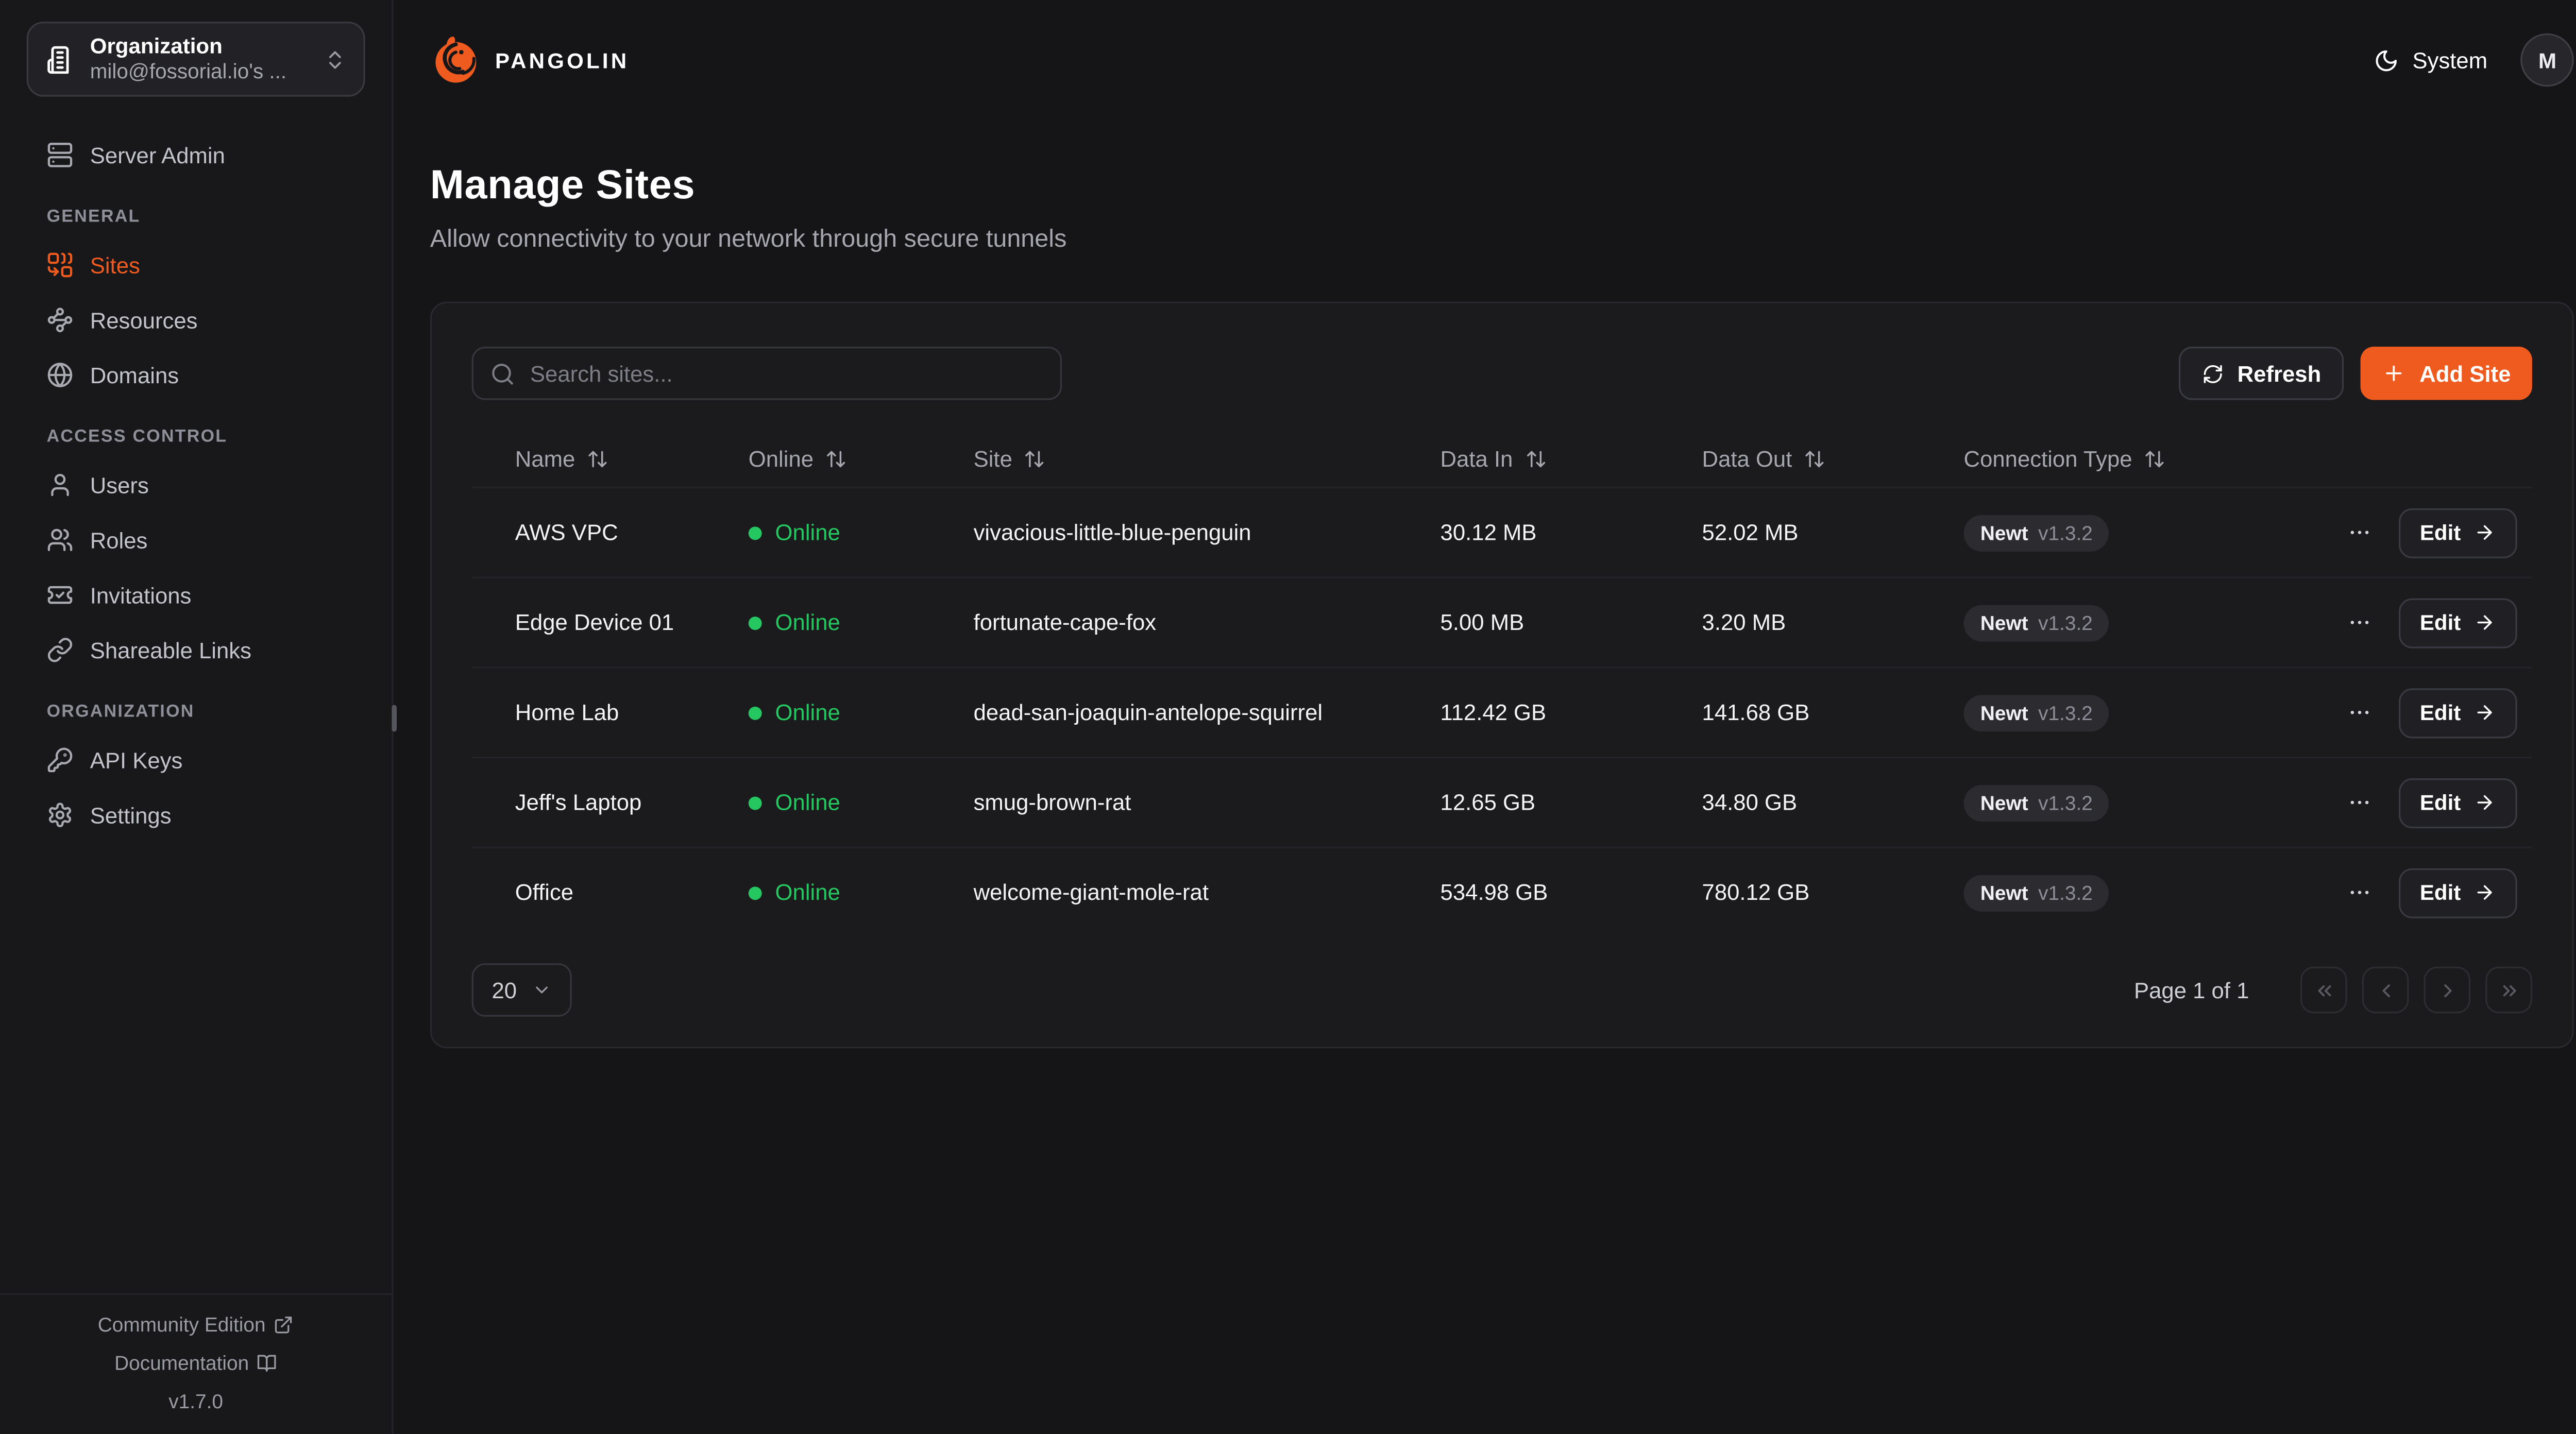 Image resolution: width=2576 pixels, height=1434 pixels. I want to click on next-page-button, so click(2447, 990).